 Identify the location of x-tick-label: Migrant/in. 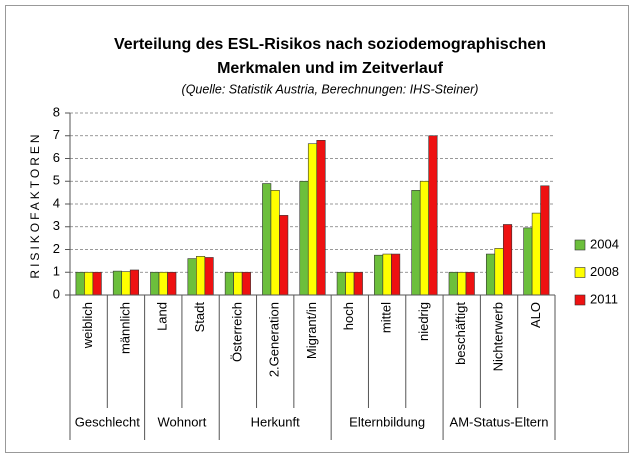
(311, 330).